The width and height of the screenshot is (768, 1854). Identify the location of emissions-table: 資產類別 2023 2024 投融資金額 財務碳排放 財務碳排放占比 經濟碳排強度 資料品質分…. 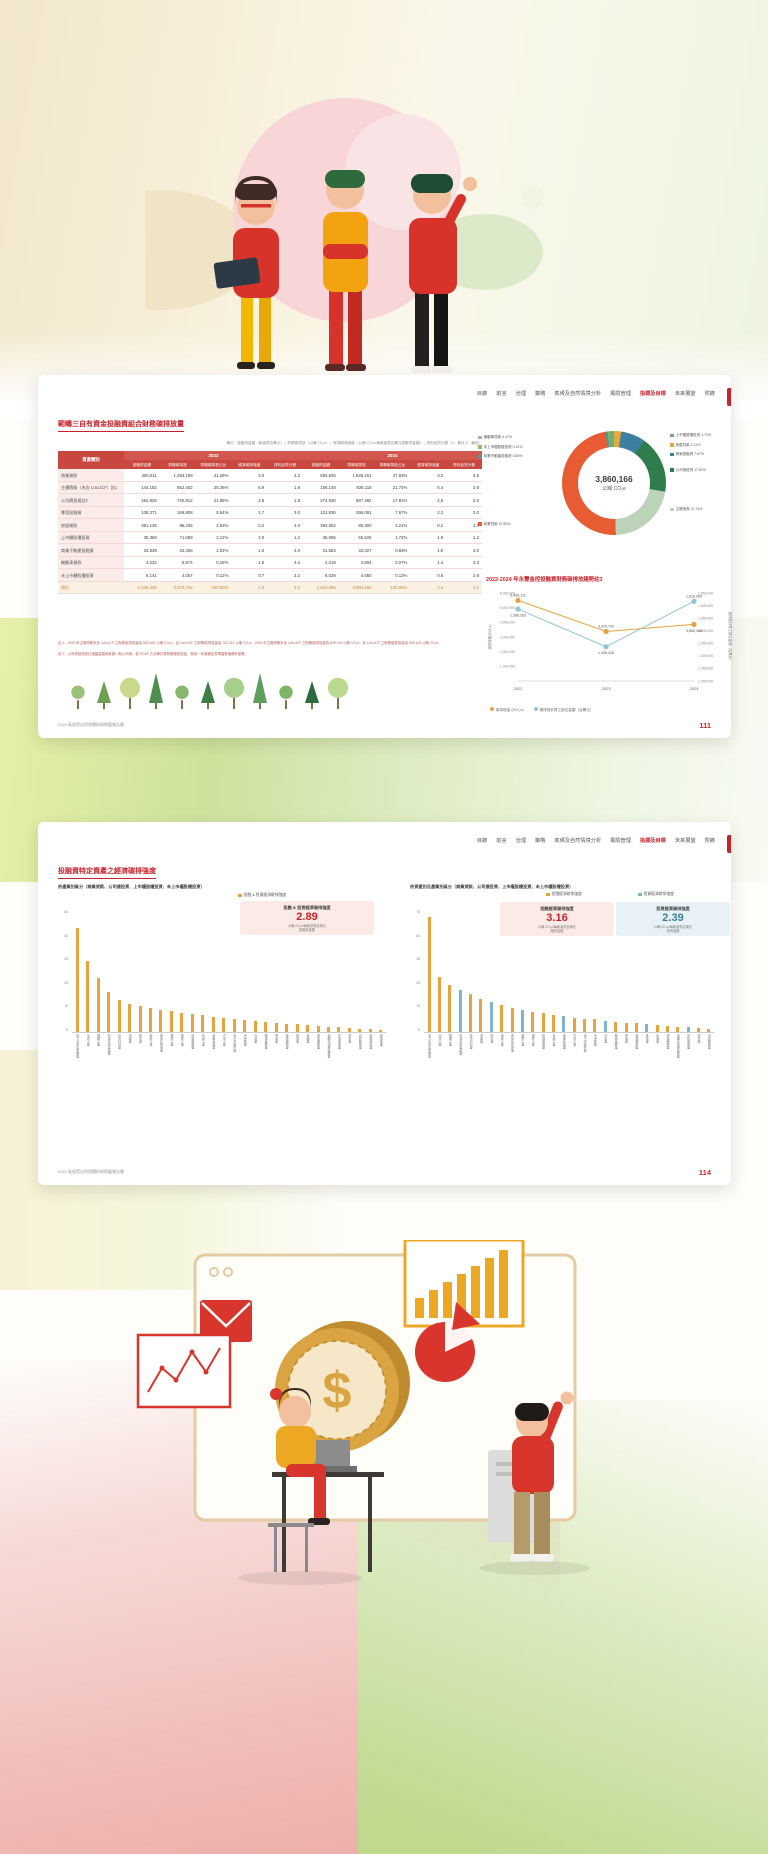
(270, 523).